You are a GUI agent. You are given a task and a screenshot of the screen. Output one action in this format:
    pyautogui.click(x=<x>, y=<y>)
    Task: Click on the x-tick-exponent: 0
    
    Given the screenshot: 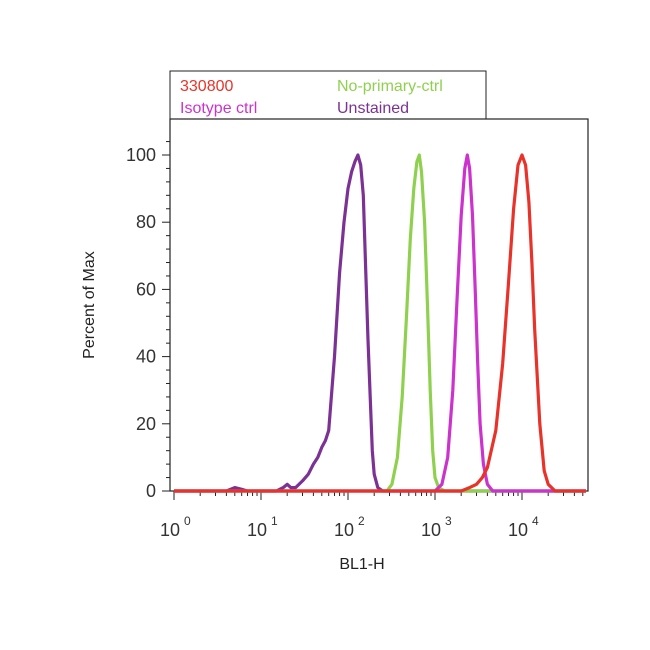 What is the action you would take?
    pyautogui.click(x=187, y=521)
    